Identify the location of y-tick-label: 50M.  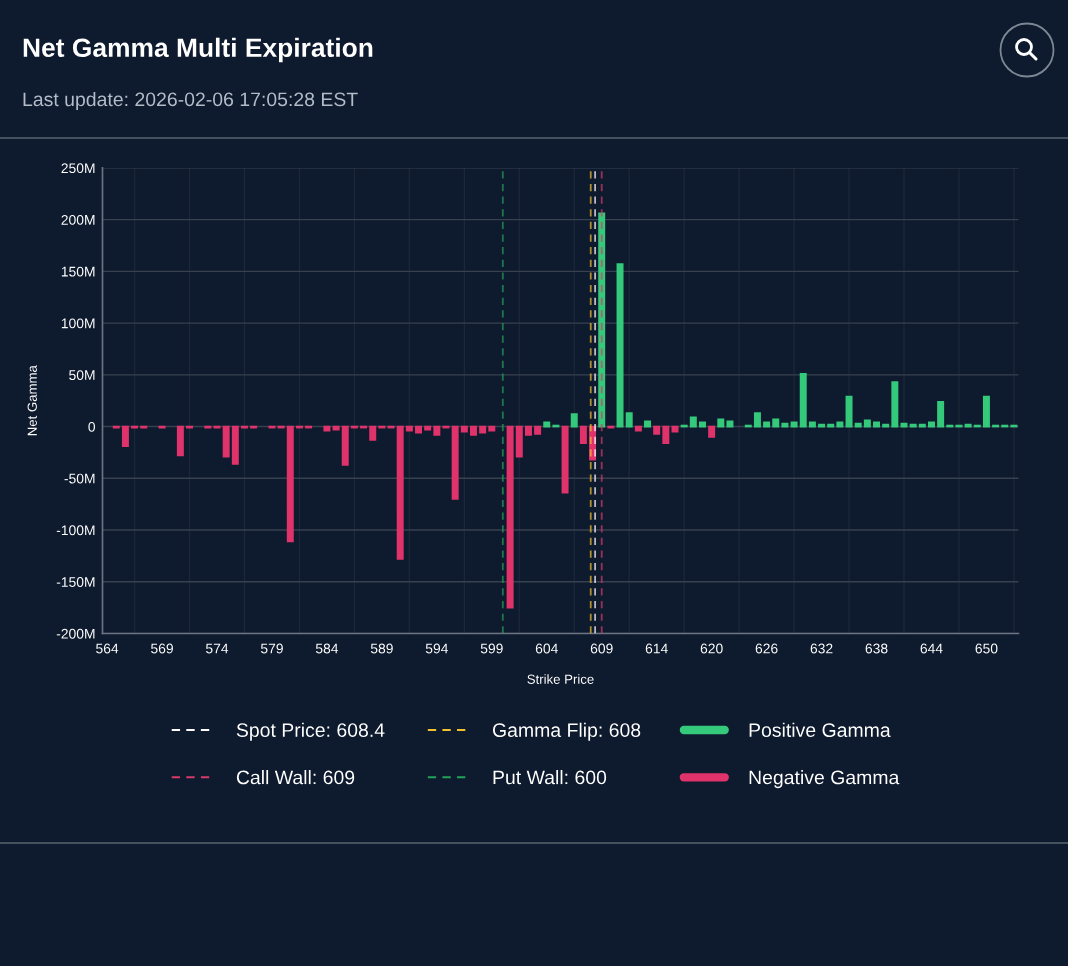
(82, 375).